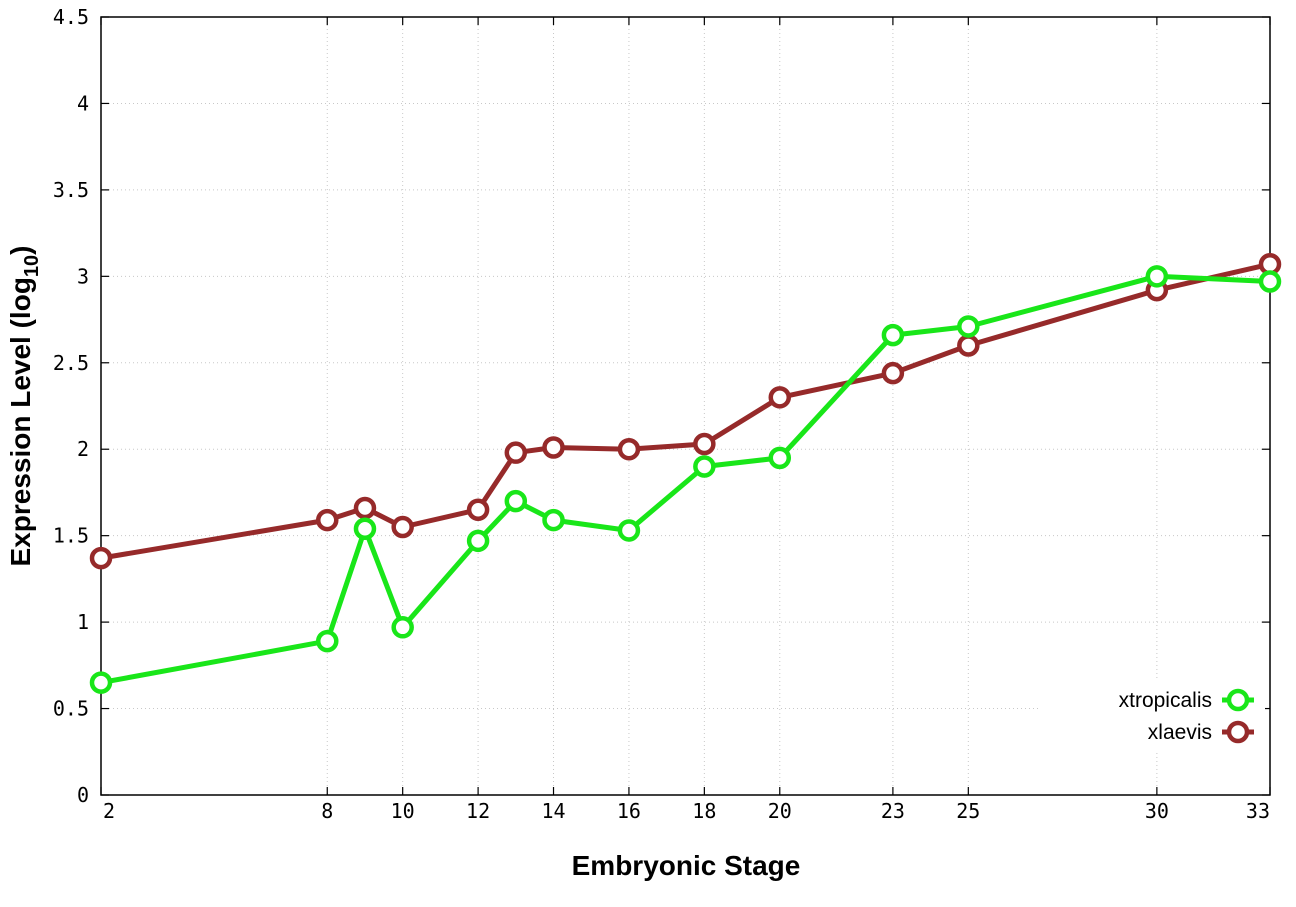  Describe the element at coordinates (553, 811) in the screenshot. I see `x-tick-label: 14` at that location.